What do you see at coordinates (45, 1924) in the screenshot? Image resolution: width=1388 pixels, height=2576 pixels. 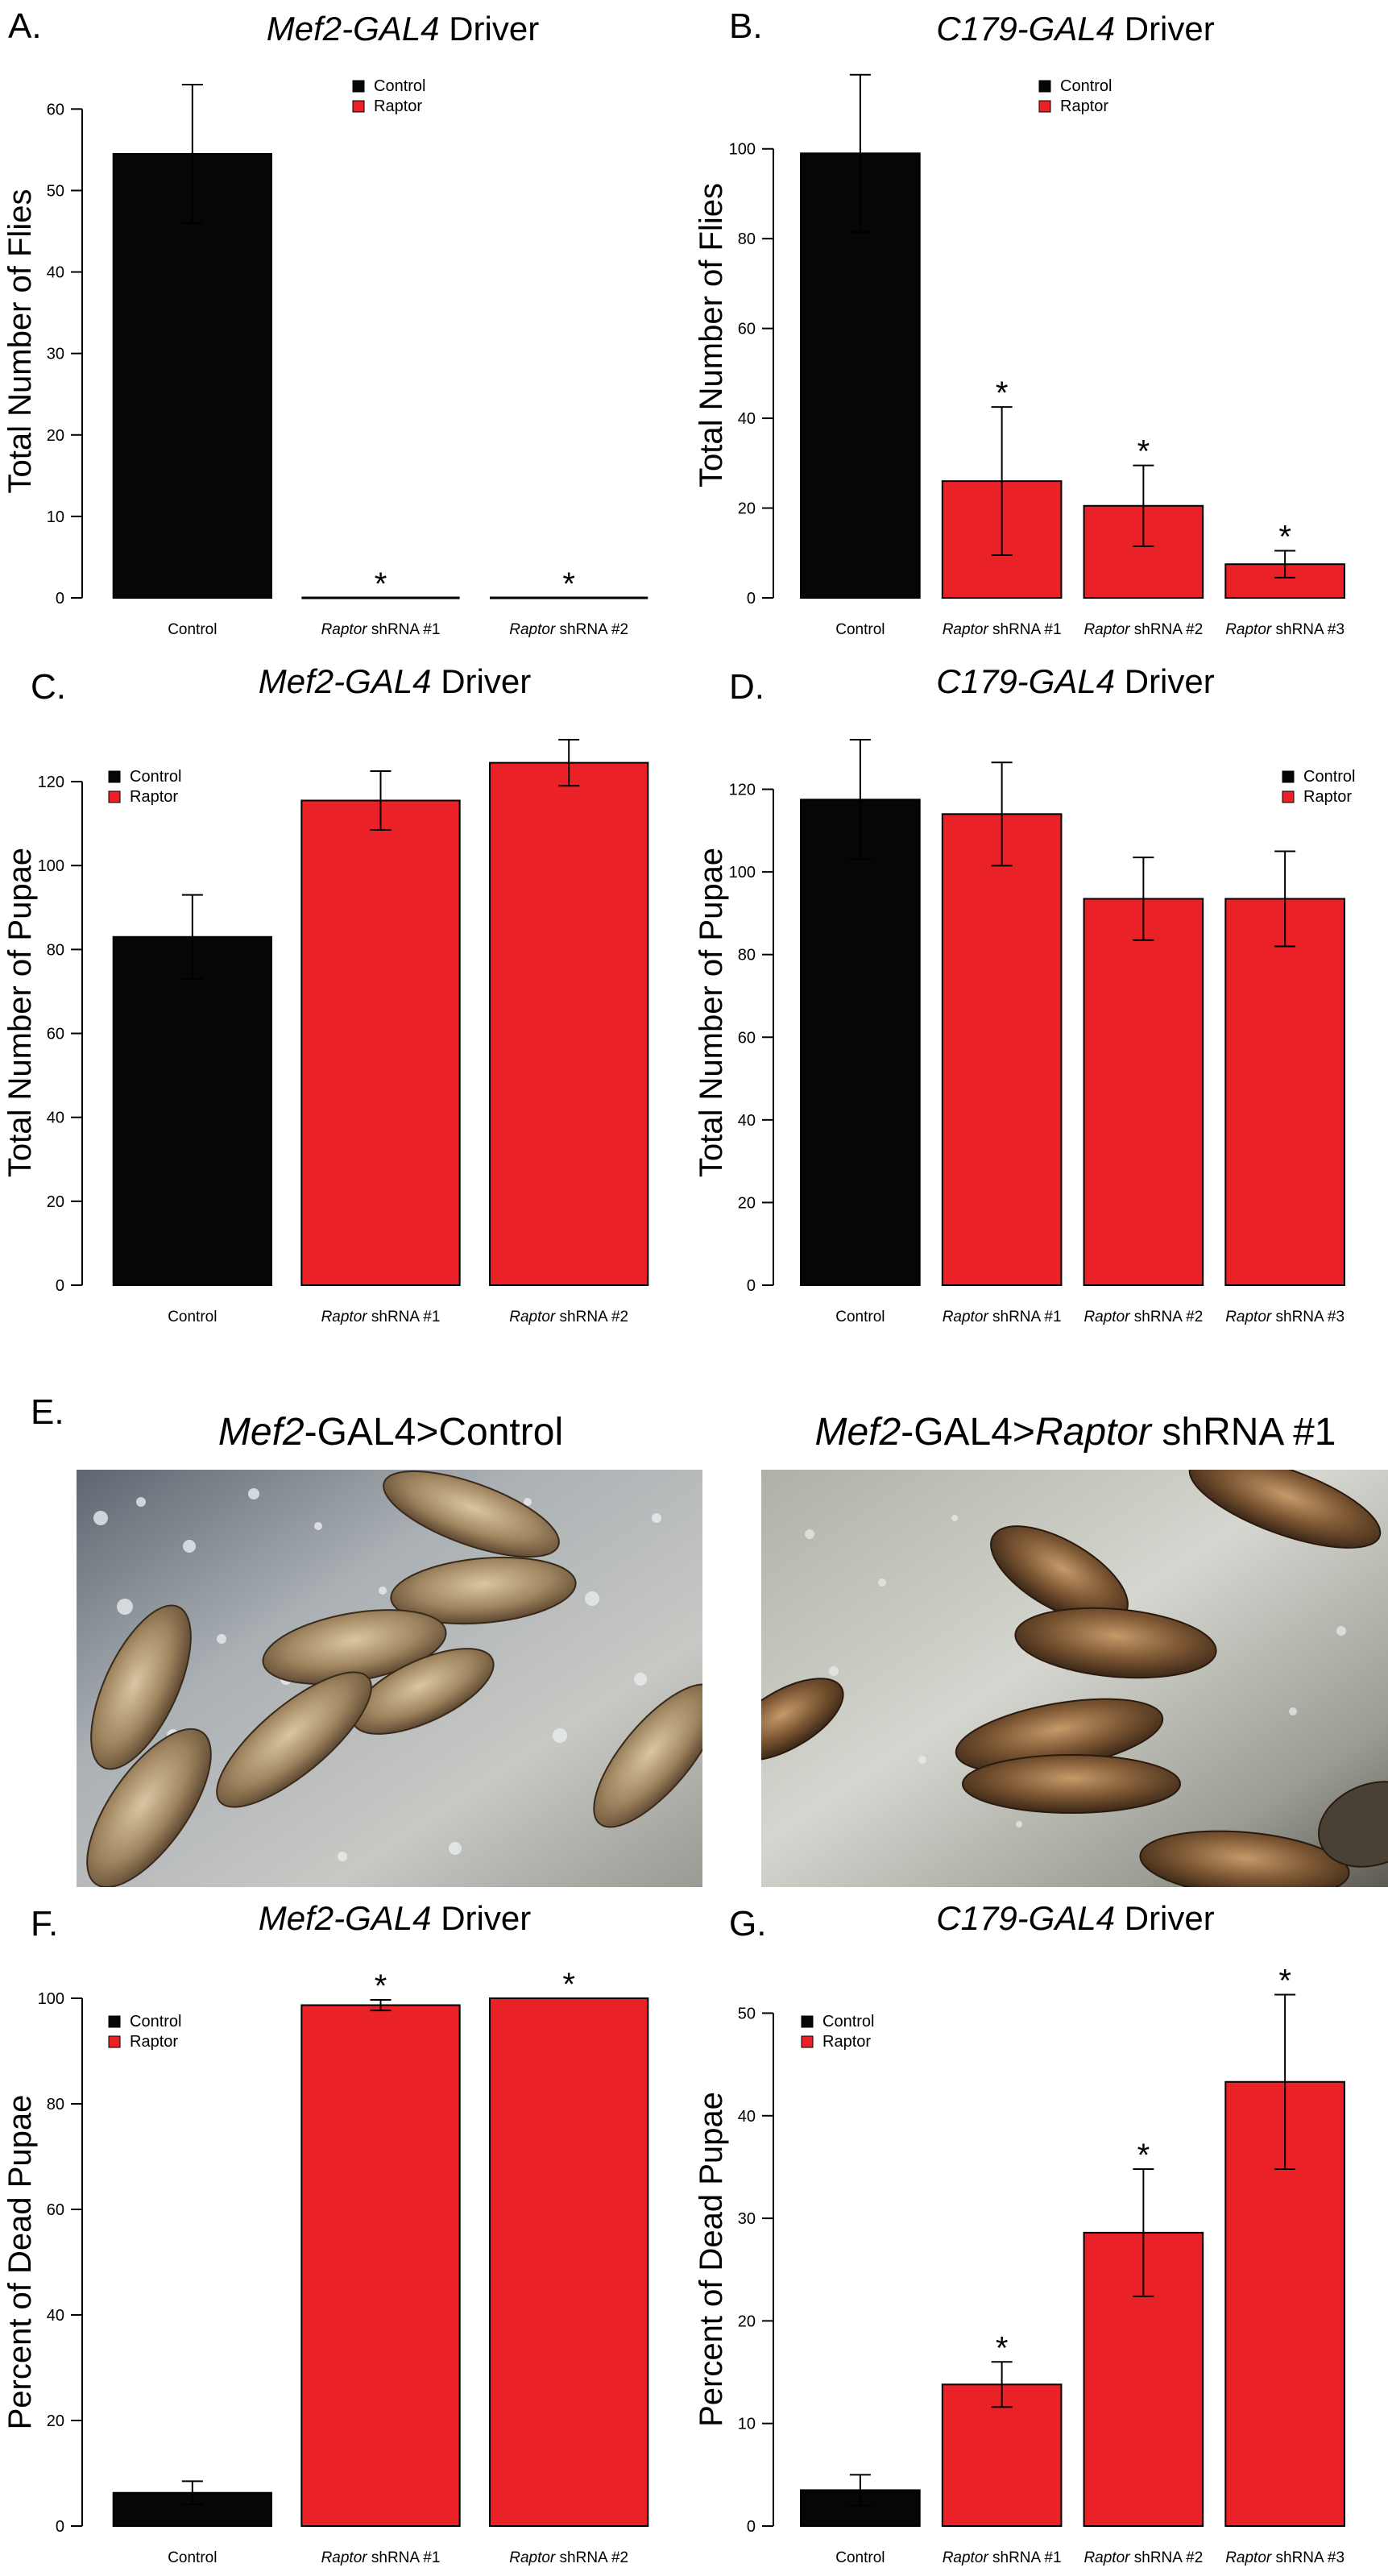 I see `panel-label: F.` at bounding box center [45, 1924].